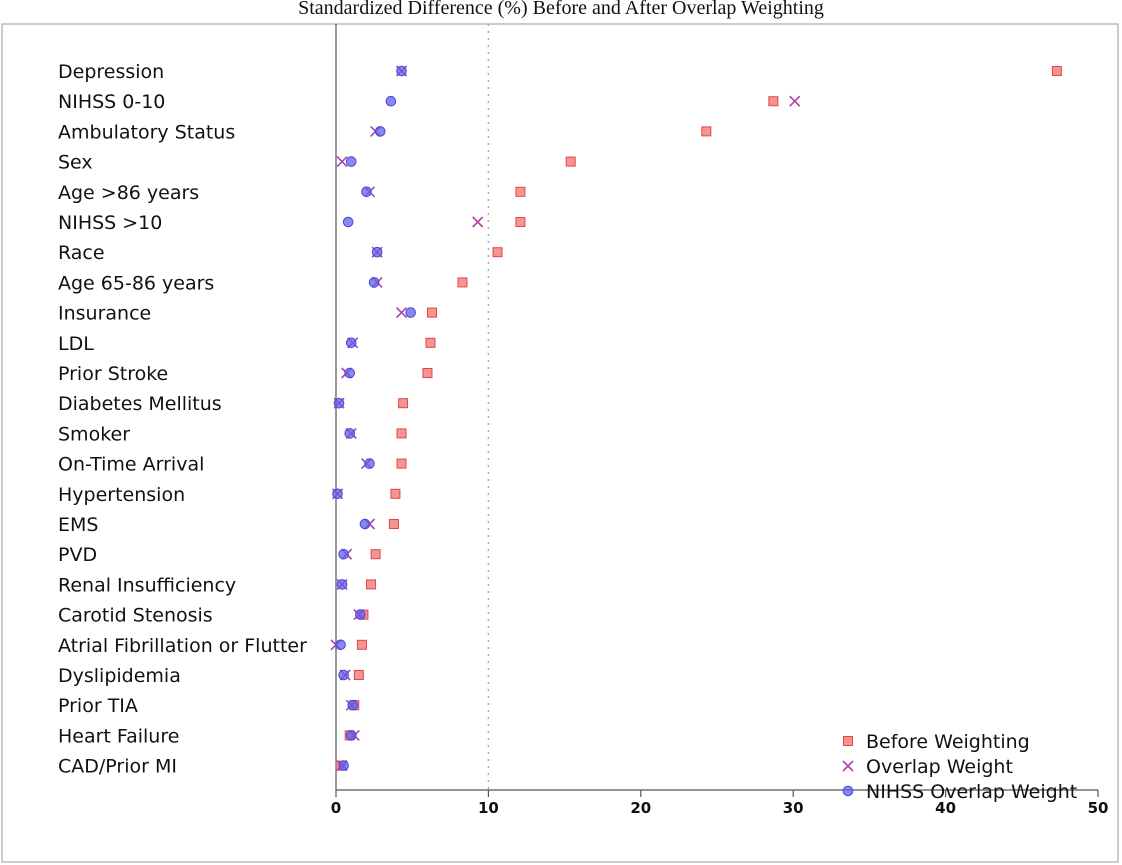 Image resolution: width=1122 pixels, height=865 pixels. I want to click on x-tick-label: 40, so click(945, 808).